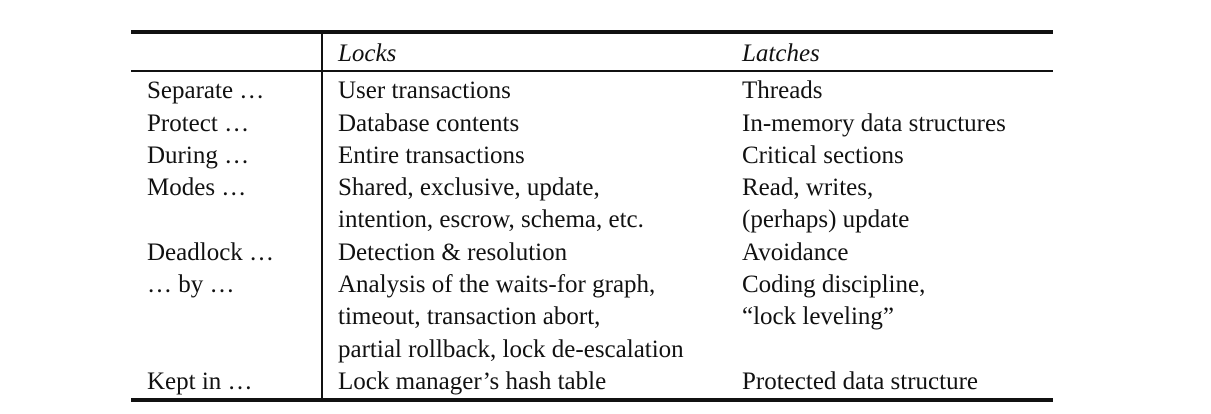 The height and width of the screenshot is (414, 1211). I want to click on latches-cell: In-memory data structures, so click(897, 124).